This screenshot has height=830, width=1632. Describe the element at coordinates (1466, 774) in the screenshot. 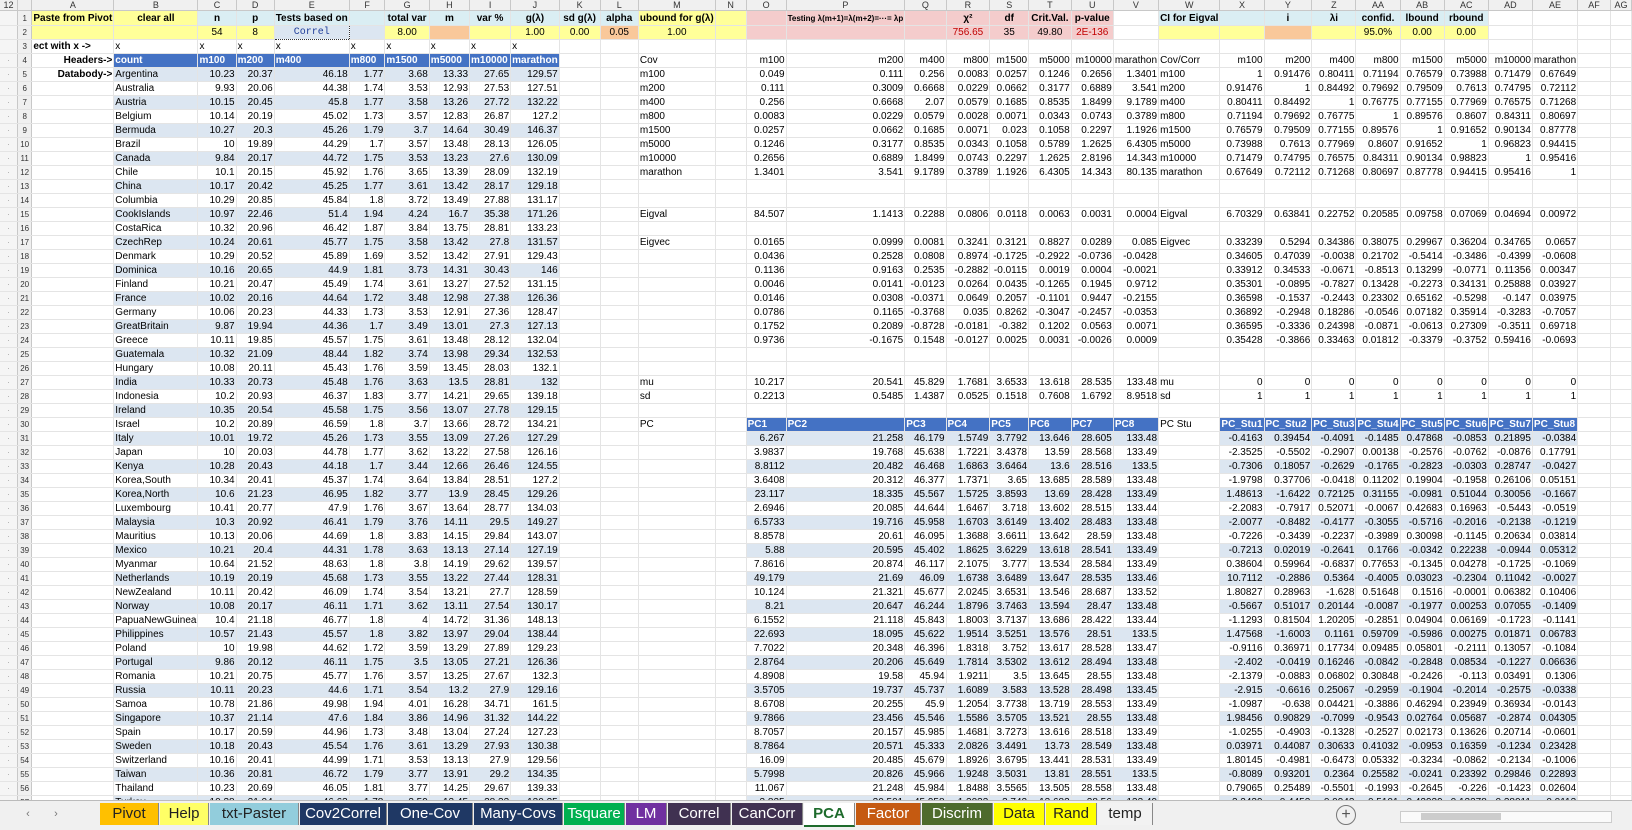

I see `stu-value: 0.23392` at that location.